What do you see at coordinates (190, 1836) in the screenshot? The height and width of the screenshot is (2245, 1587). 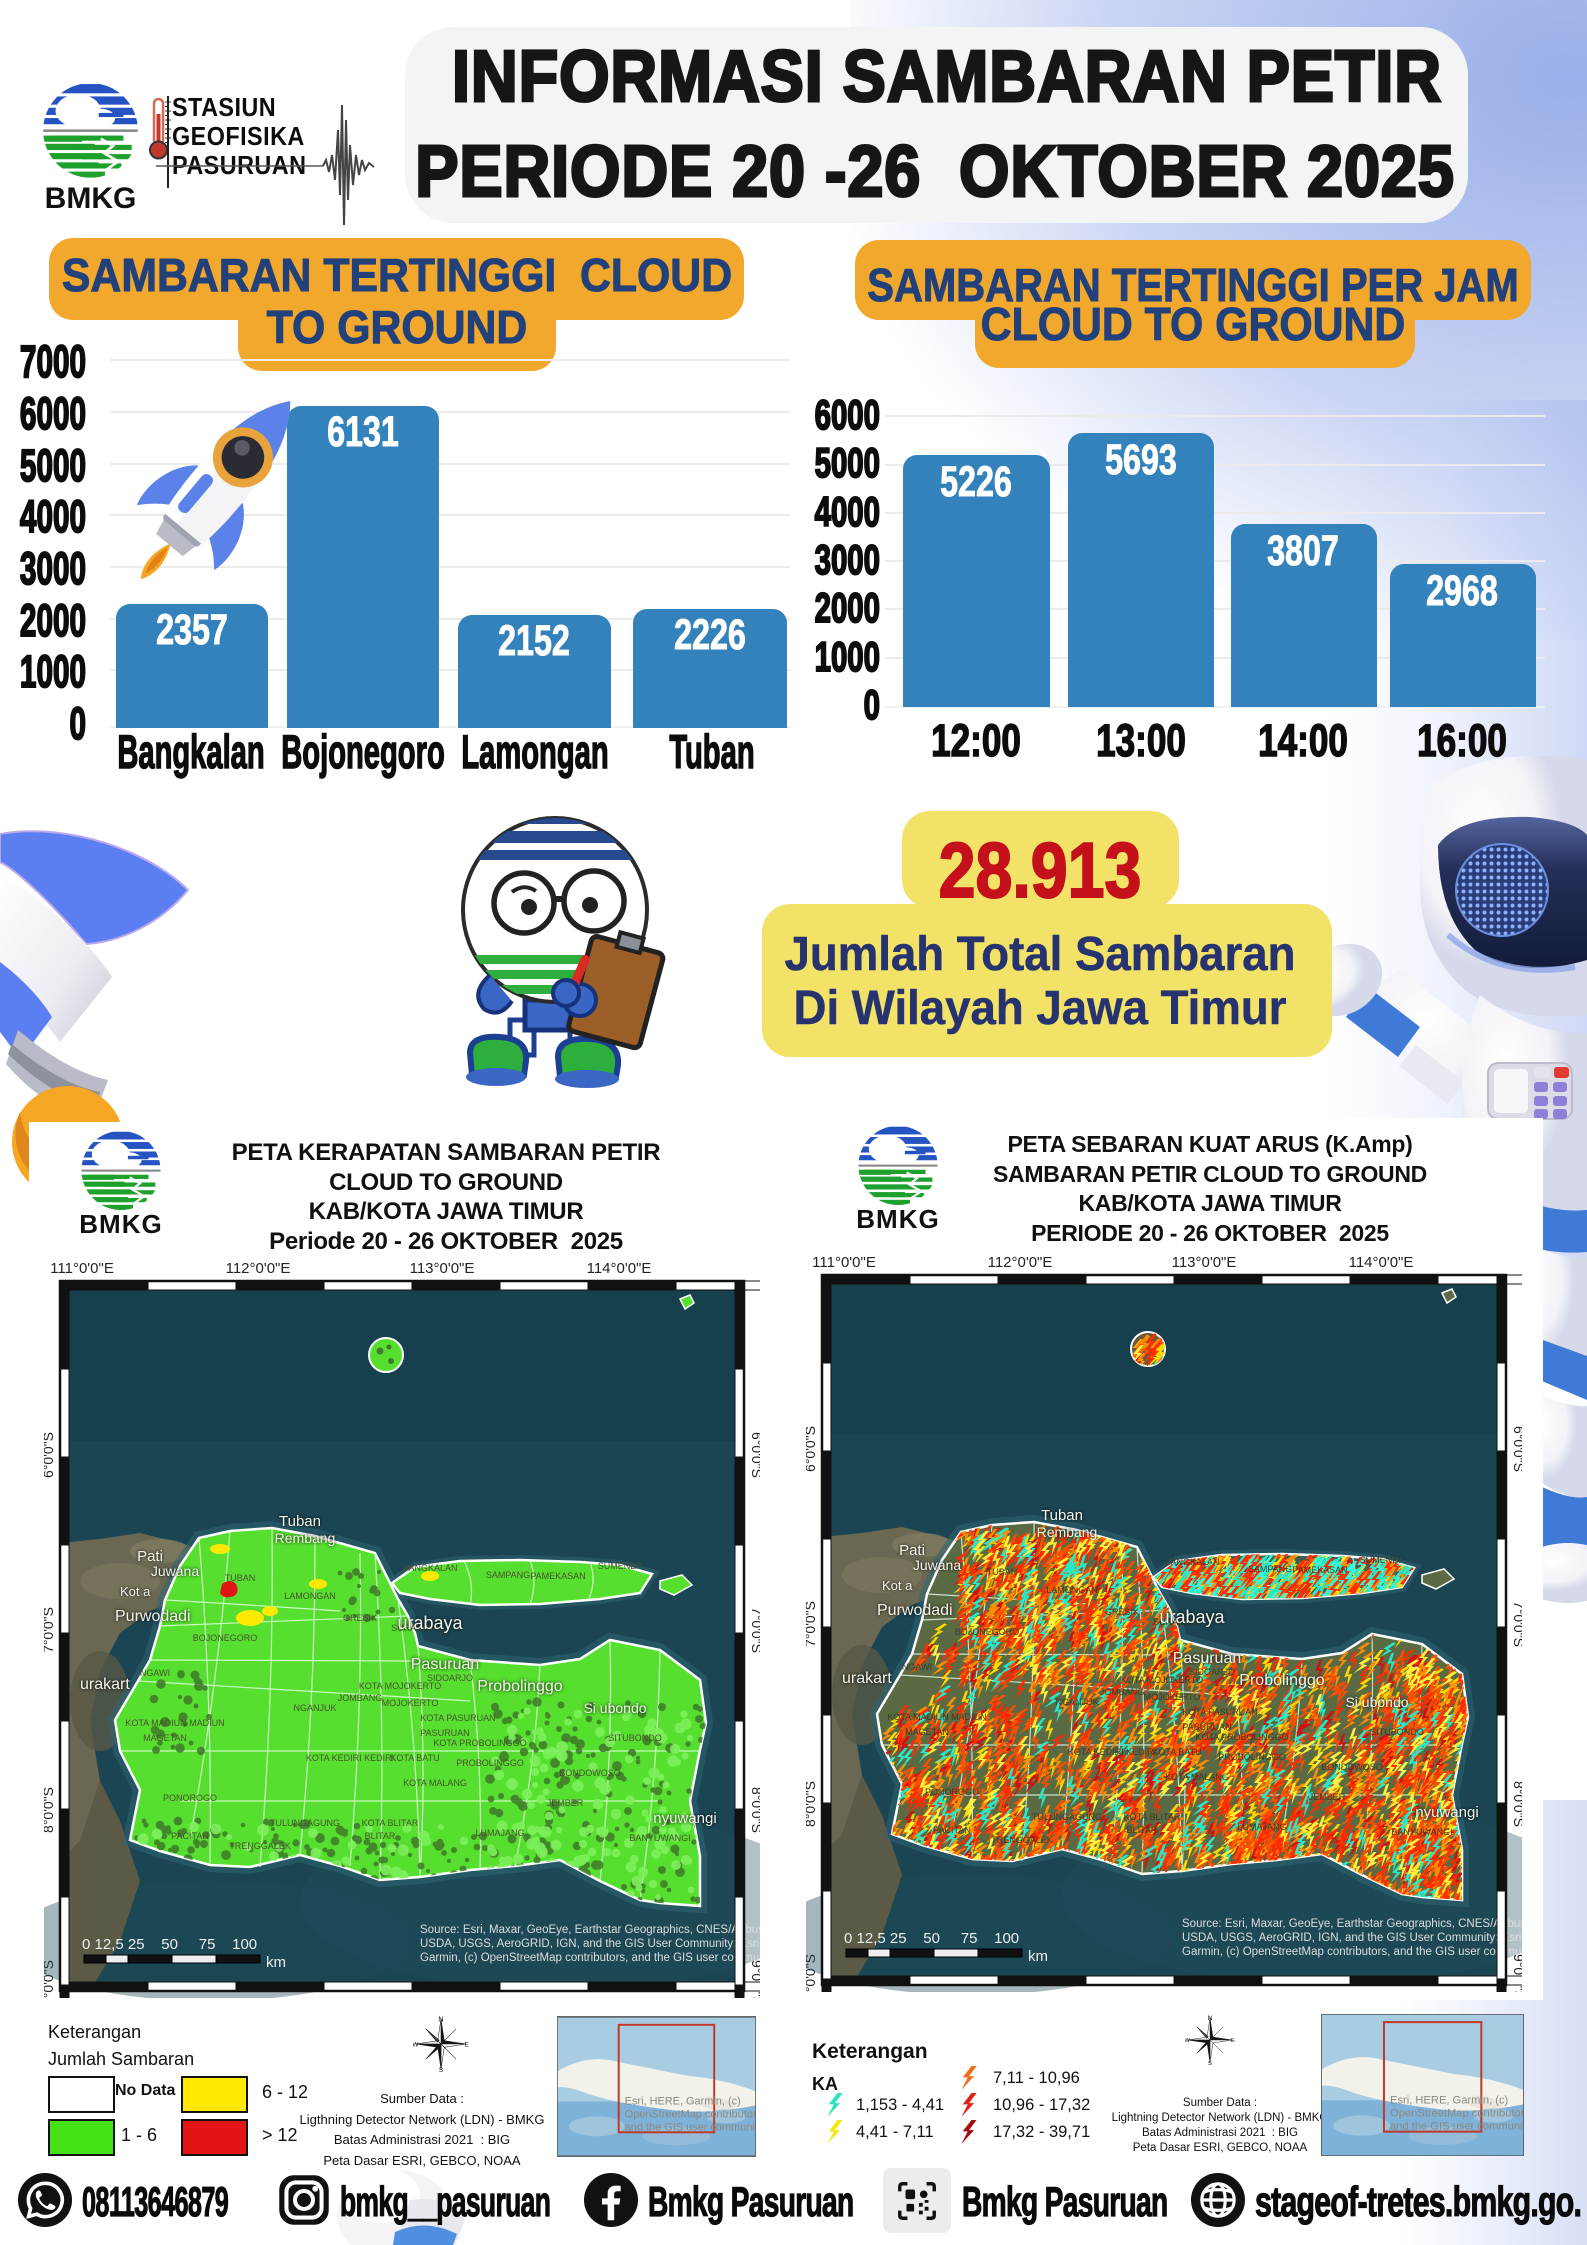 I see `svg-text: PACITAN` at bounding box center [190, 1836].